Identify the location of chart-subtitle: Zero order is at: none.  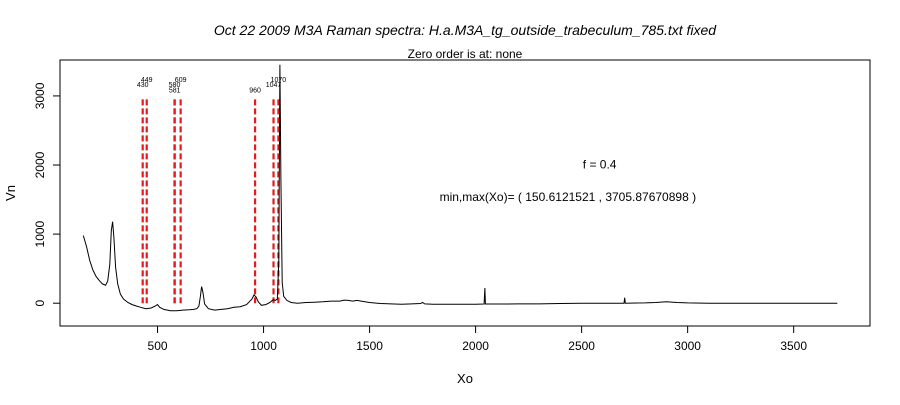
(465, 54).